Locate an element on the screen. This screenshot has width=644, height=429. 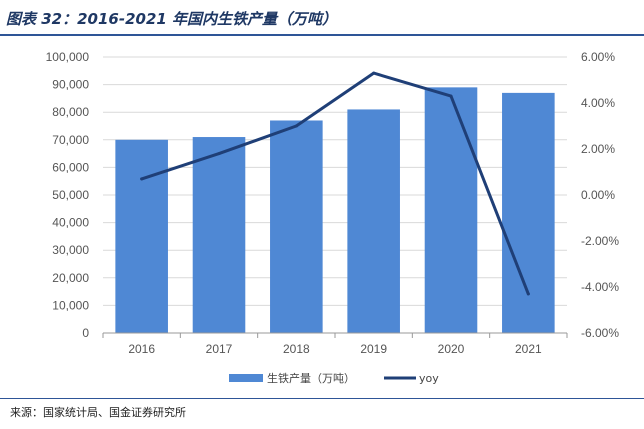
left-tick-label: 0 is located at coordinates (85, 333).